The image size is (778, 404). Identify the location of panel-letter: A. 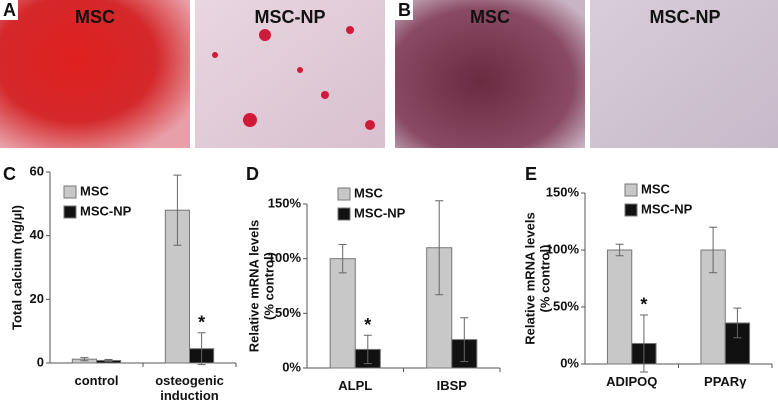
(9, 10).